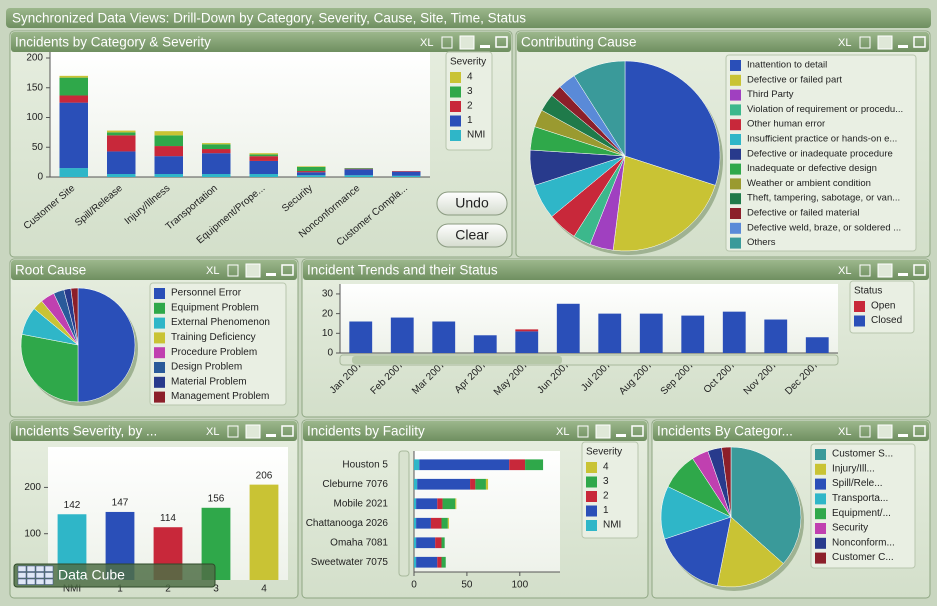 The width and height of the screenshot is (937, 606). Describe the element at coordinates (868, 291) in the screenshot. I see `legend-title: Status` at that location.